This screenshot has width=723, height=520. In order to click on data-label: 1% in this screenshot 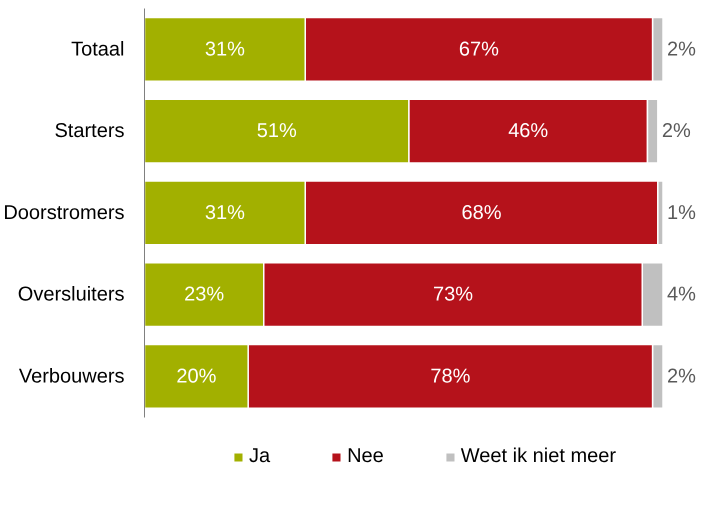, I will do `click(681, 213)`.